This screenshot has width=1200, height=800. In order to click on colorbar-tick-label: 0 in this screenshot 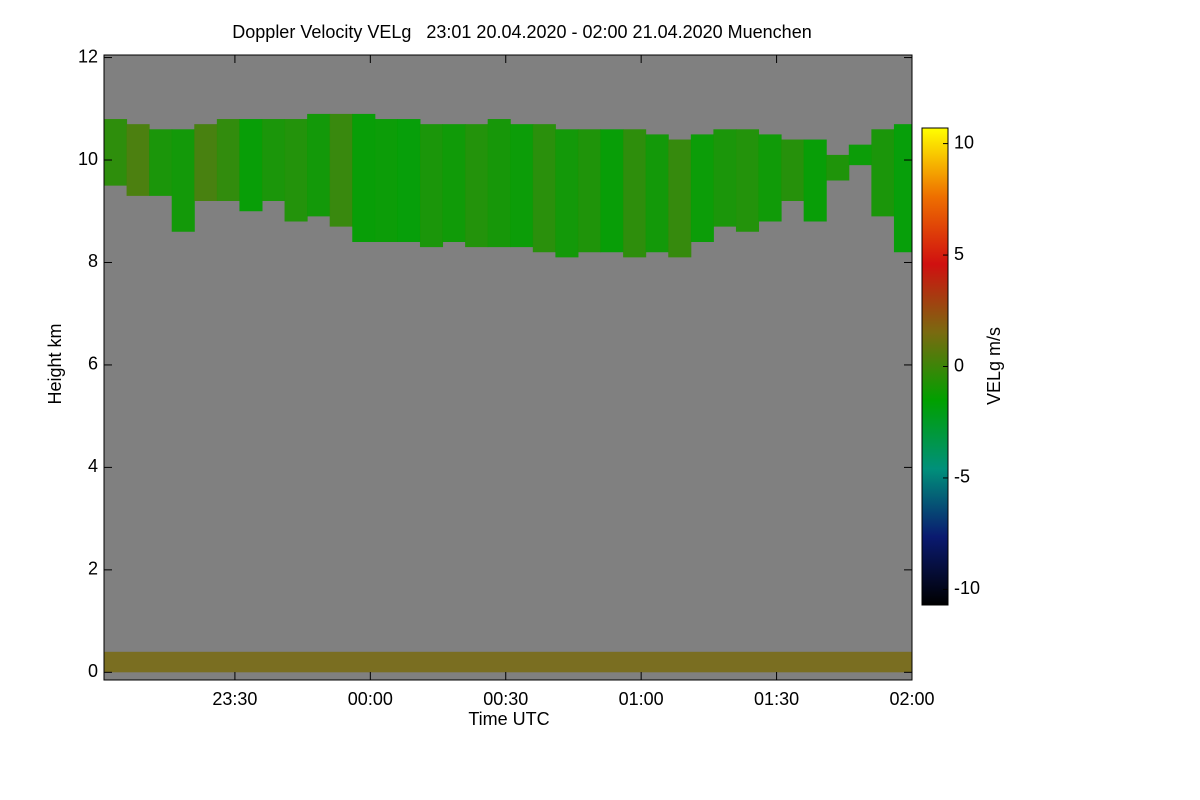, I will do `click(959, 365)`.